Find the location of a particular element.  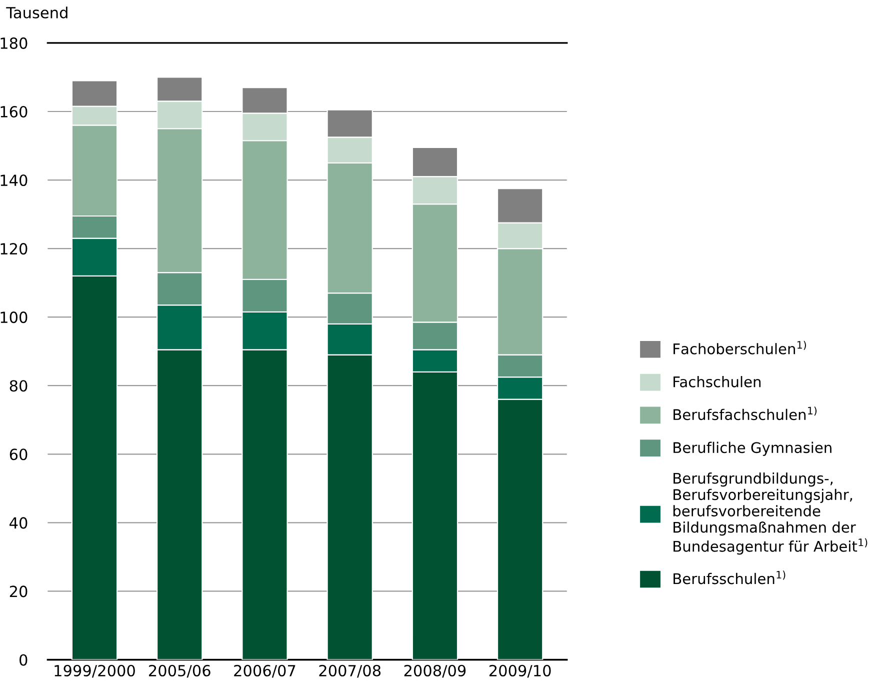

y-tick-label: 140 is located at coordinates (14, 180).